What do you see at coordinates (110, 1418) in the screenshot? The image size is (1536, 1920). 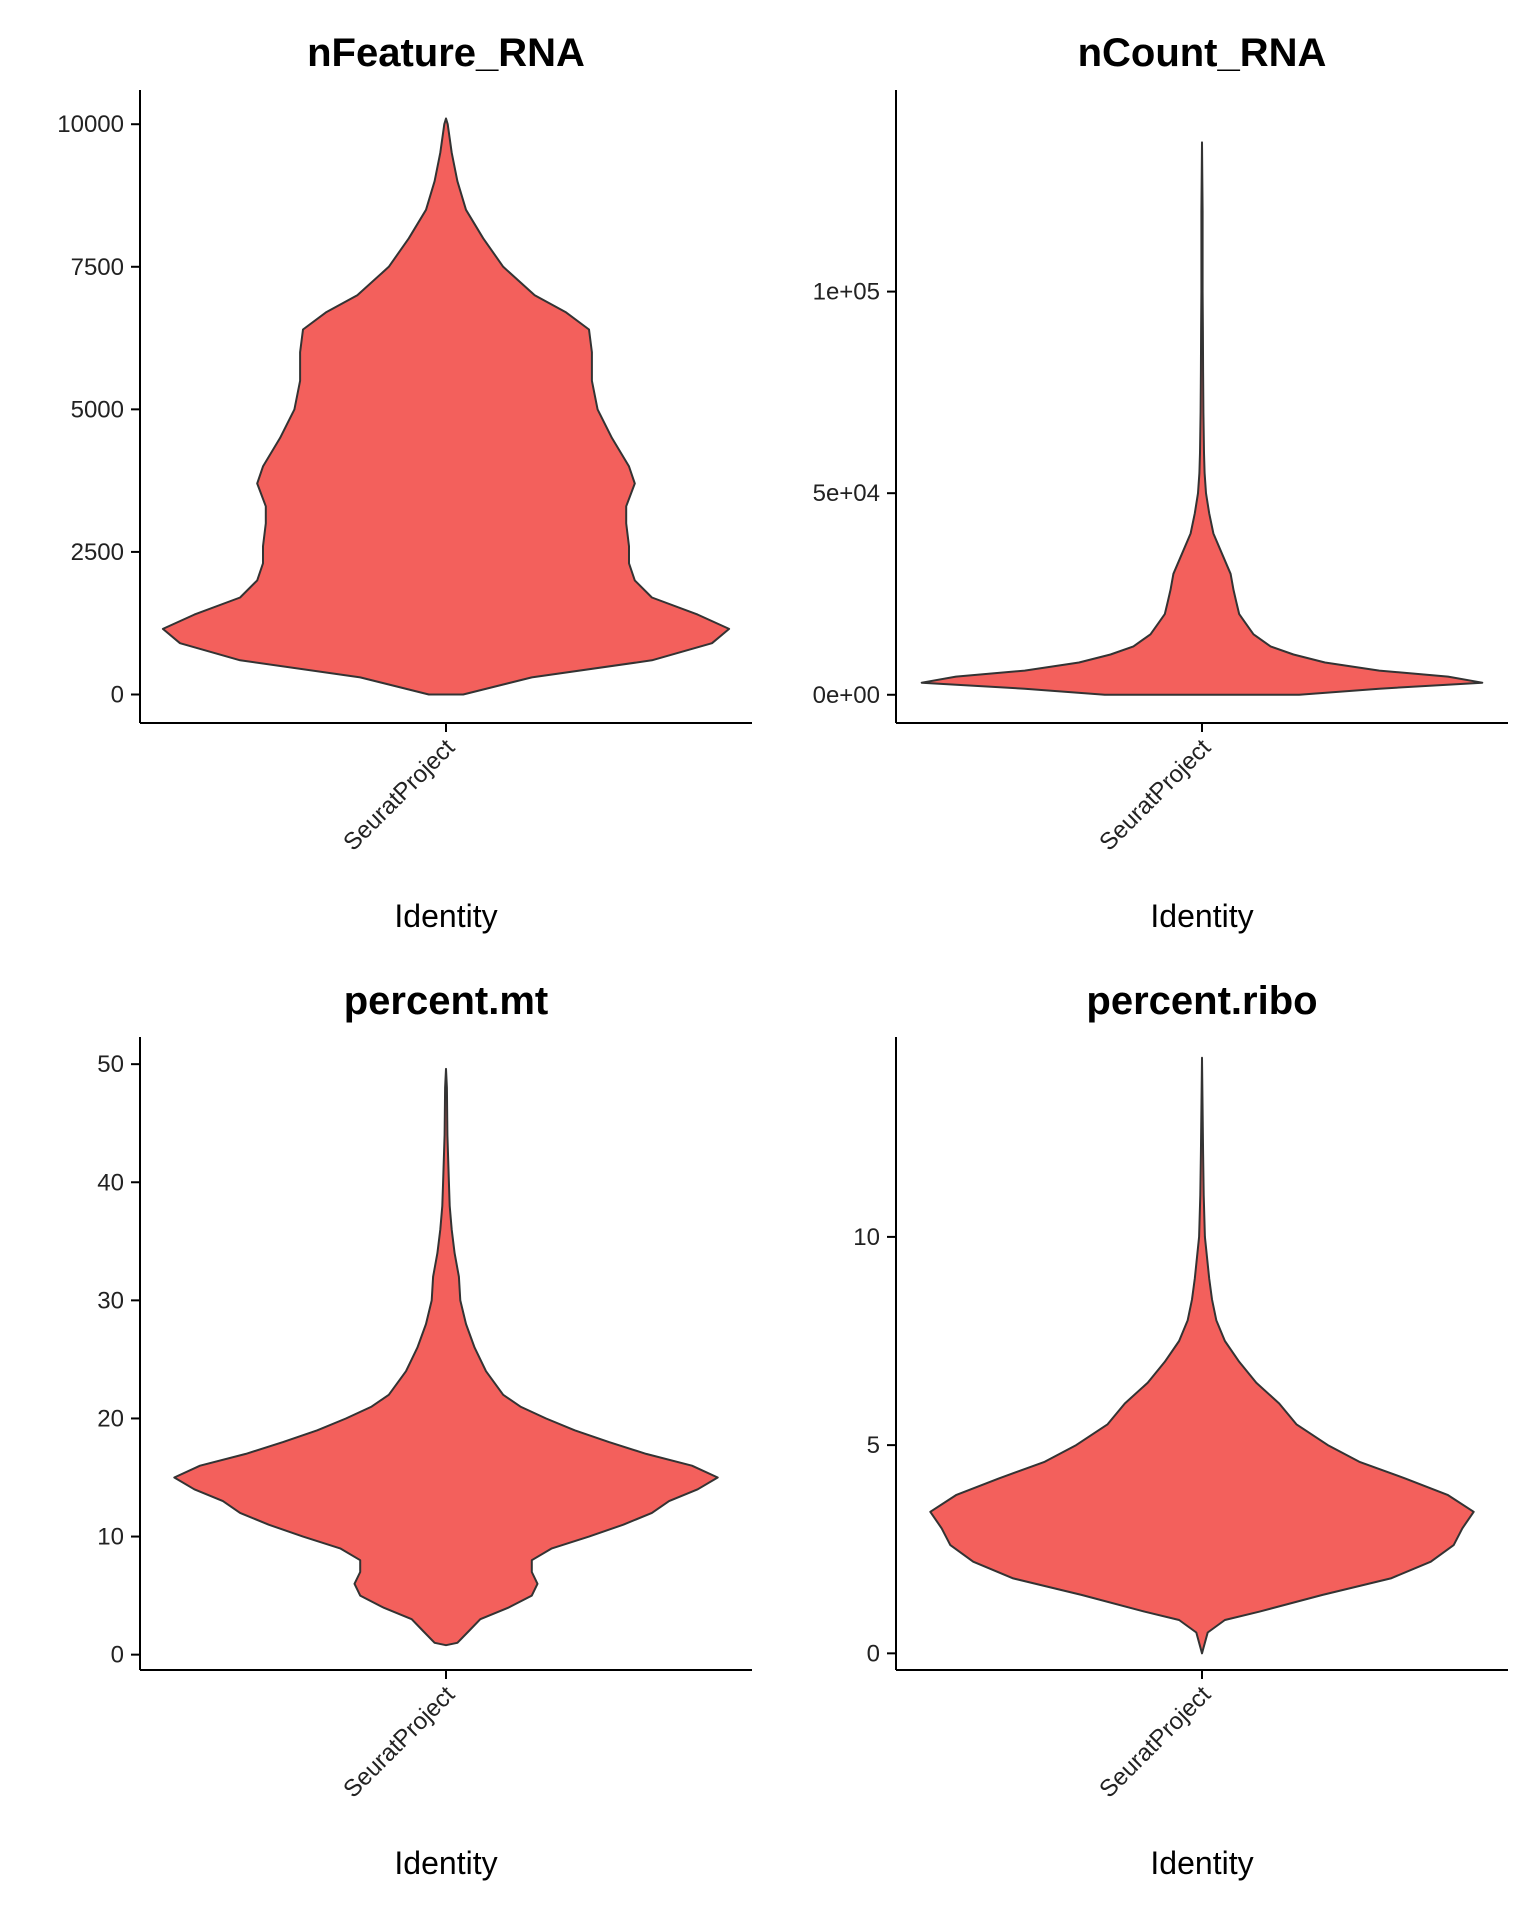 I see `y-tick-label: 20` at bounding box center [110, 1418].